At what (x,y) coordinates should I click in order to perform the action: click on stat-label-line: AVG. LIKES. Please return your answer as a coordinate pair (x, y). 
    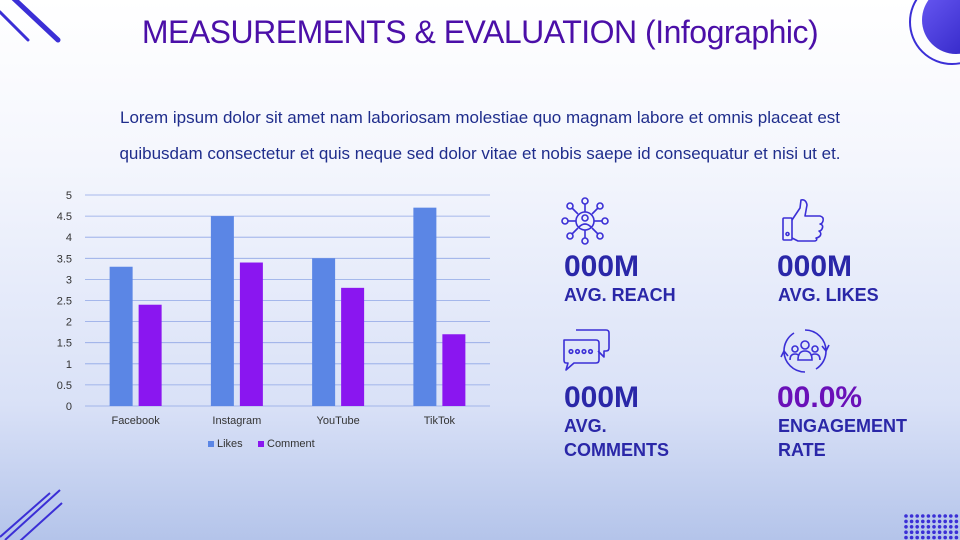
    Looking at the image, I should click on (828, 295).